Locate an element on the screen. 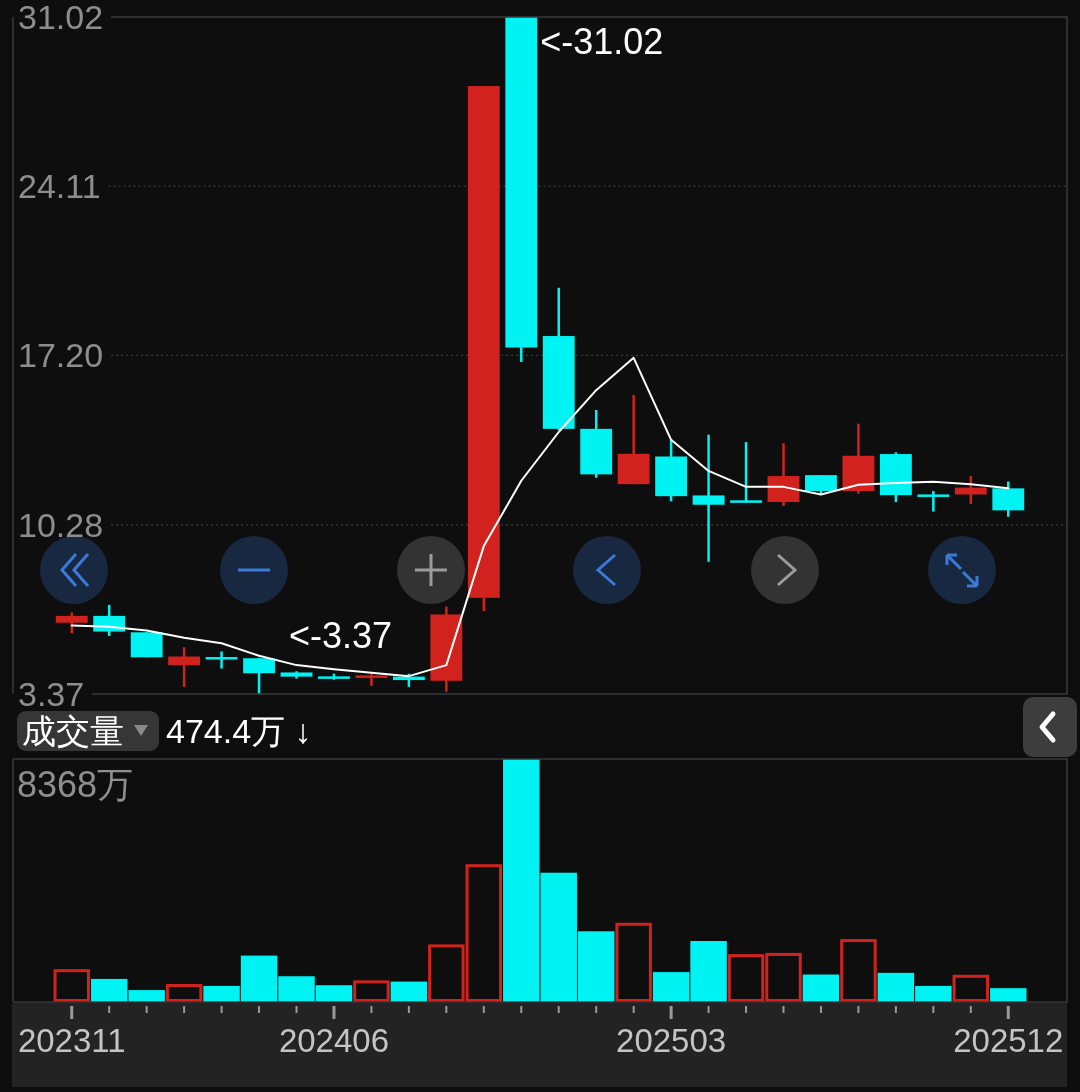 Image resolution: width=1080 pixels, height=1092 pixels. annotation: <-3.37 is located at coordinates (340, 635).